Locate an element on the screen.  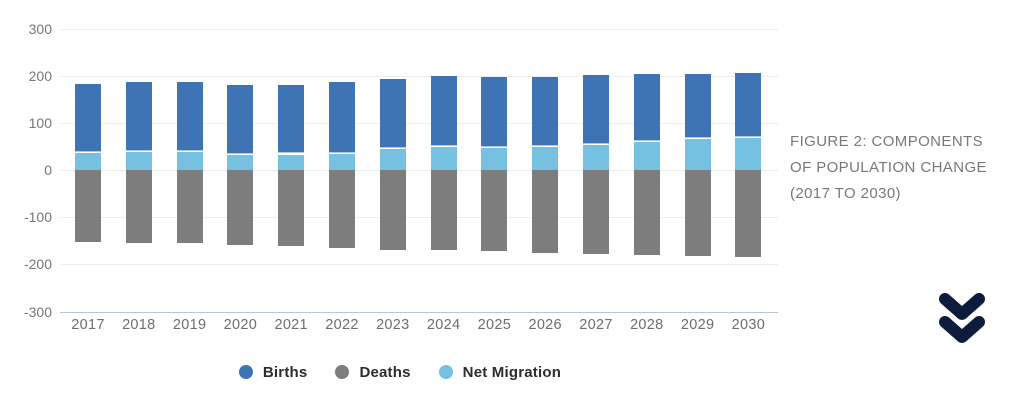
births-bar-2025 is located at coordinates (494, 112).